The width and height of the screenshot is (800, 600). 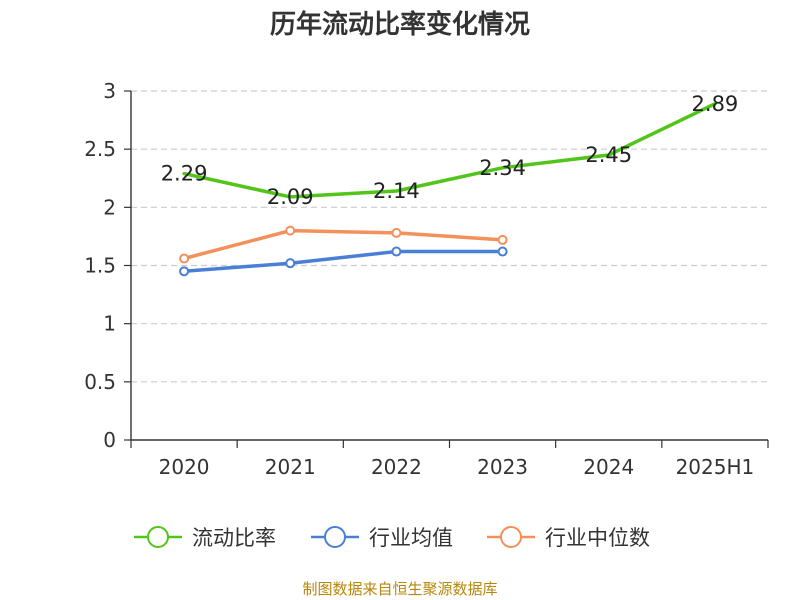 I want to click on data-label: 2.29, so click(x=184, y=174).